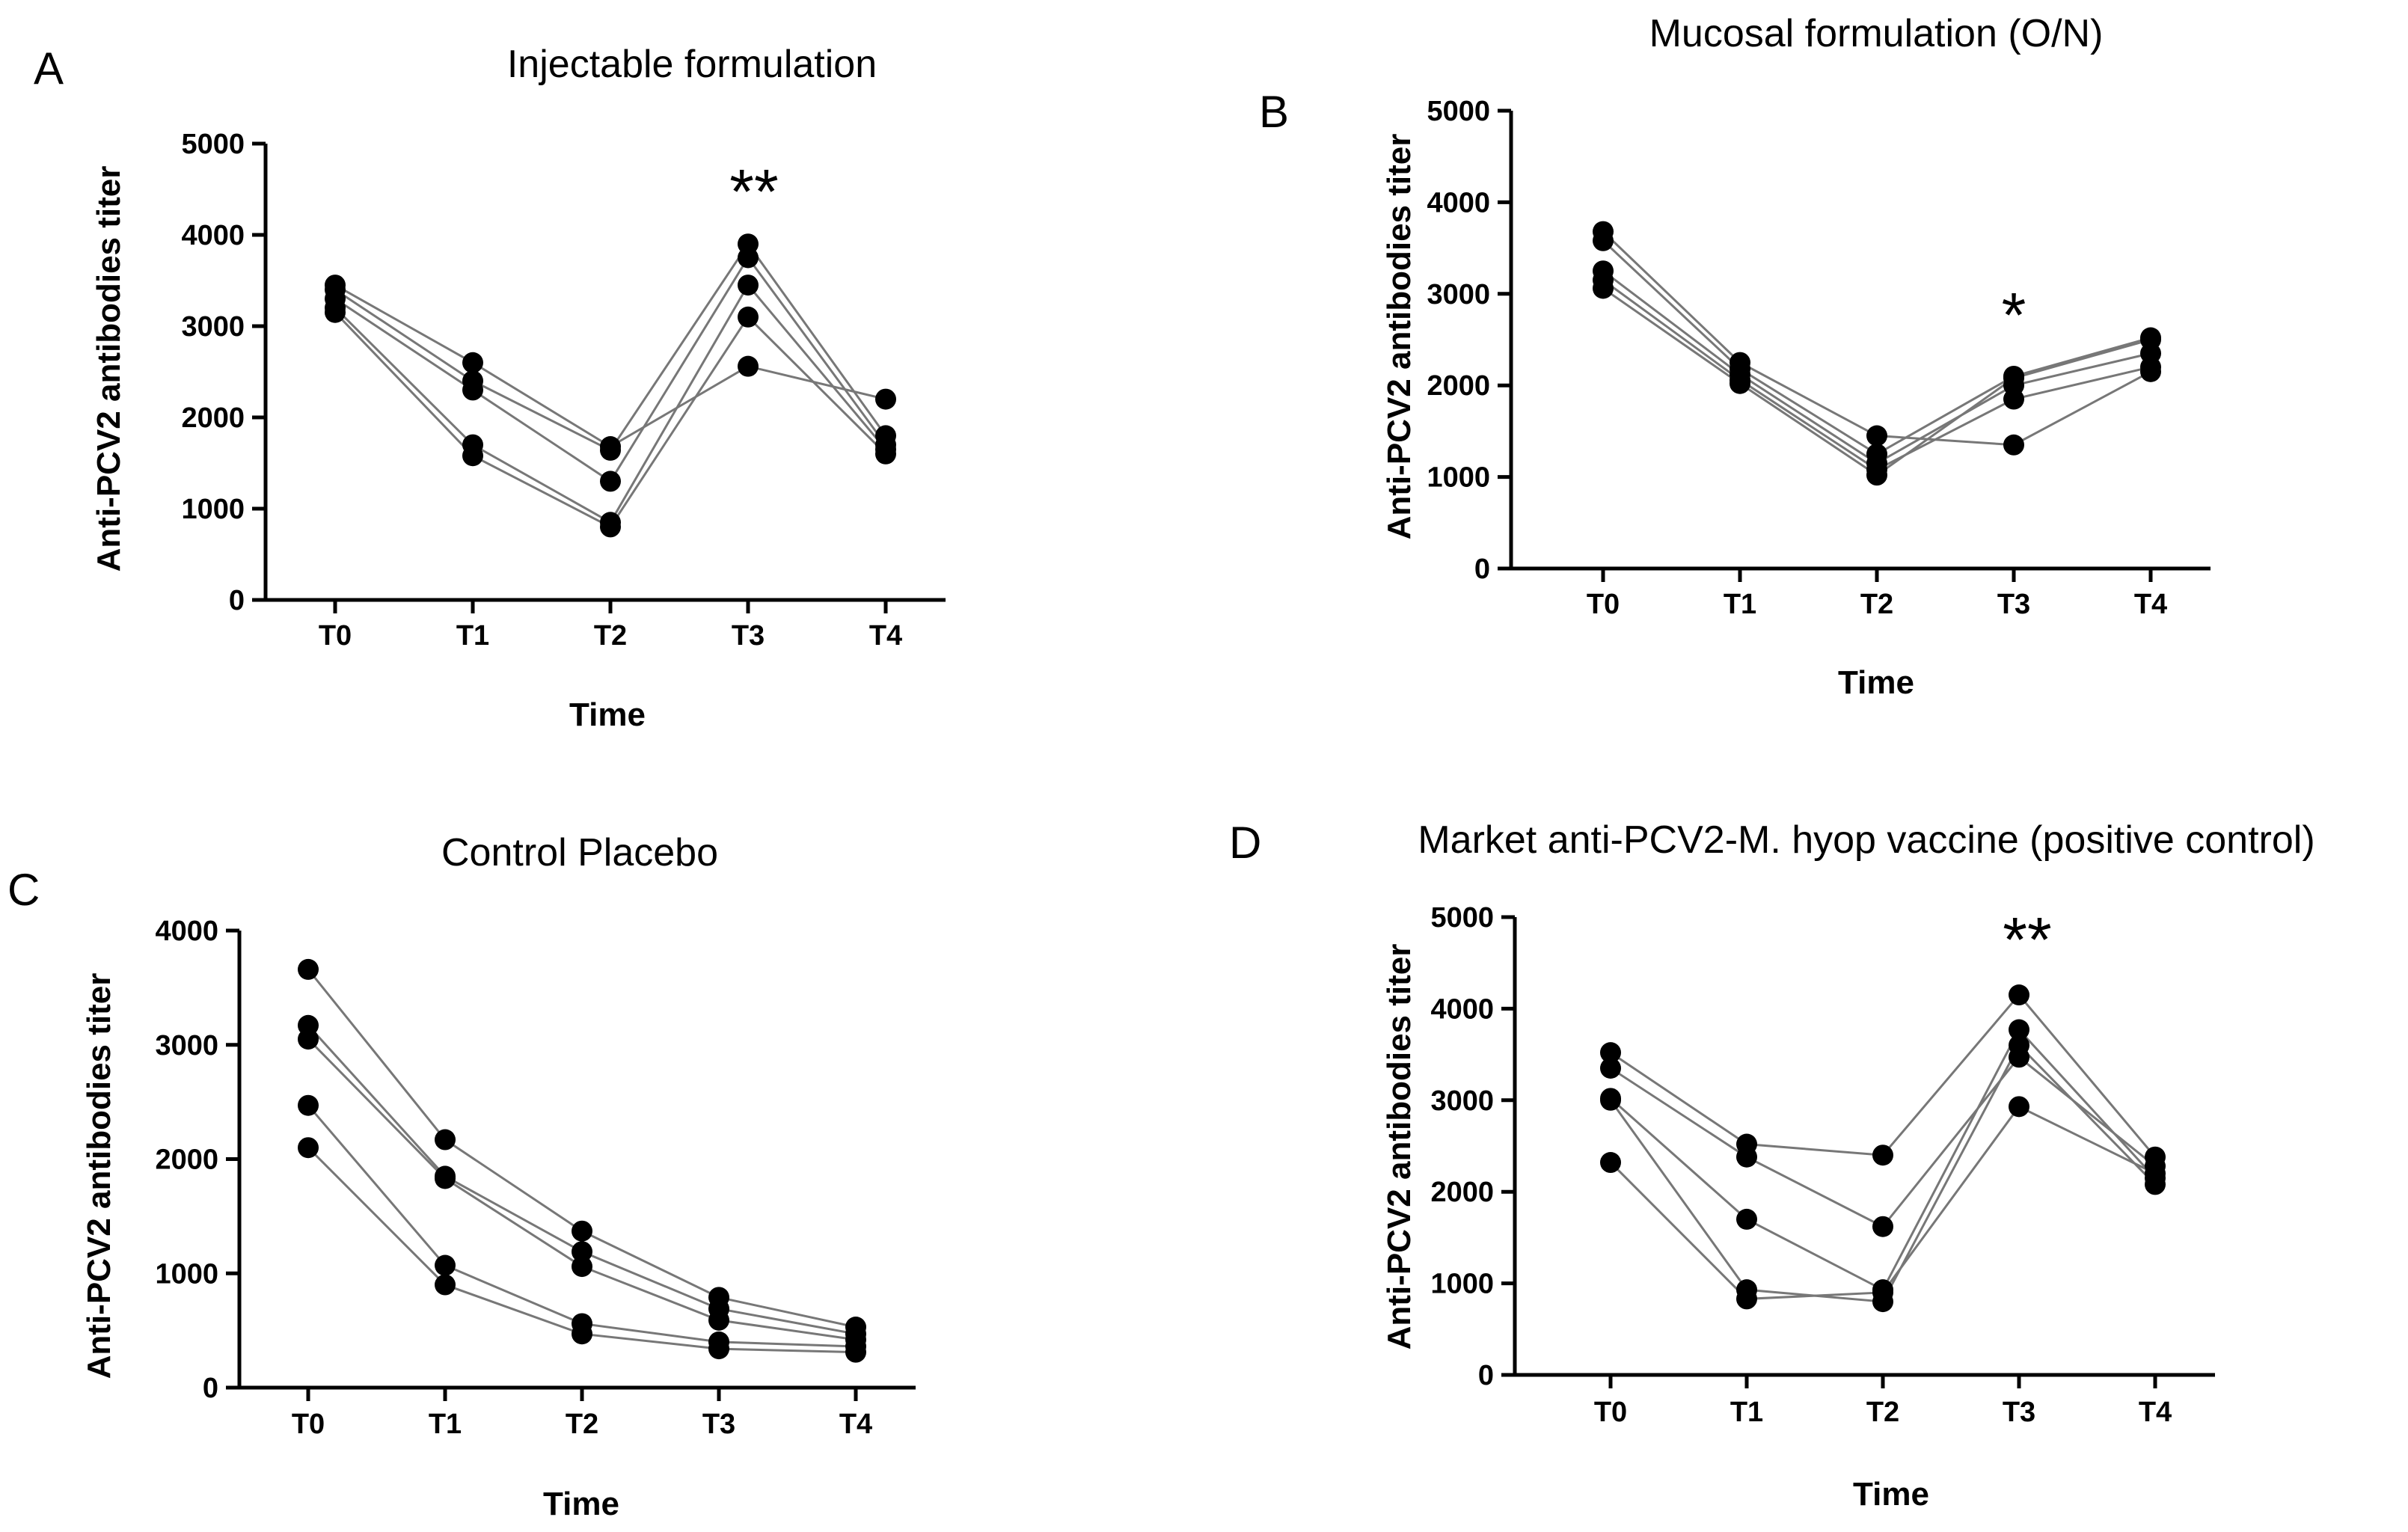  I want to click on panel-a-y-tick-label: 1000, so click(213, 509).